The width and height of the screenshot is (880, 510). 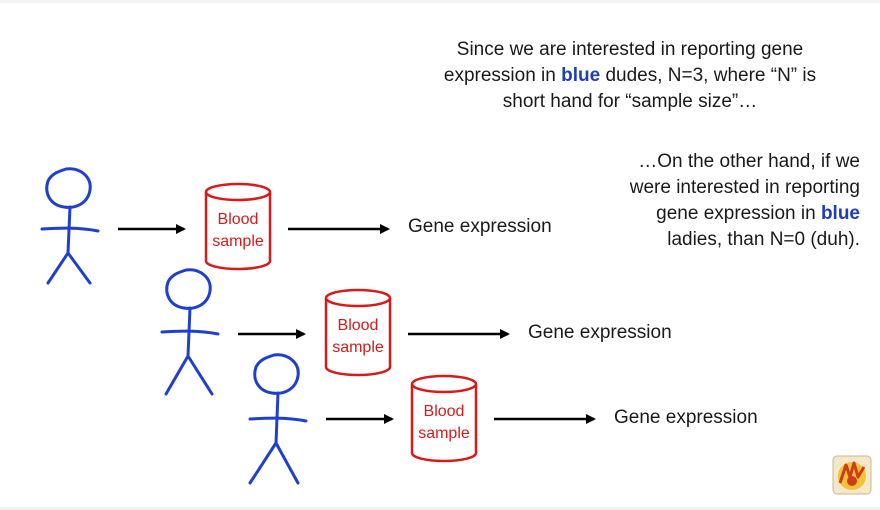 What do you see at coordinates (852, 475) in the screenshot?
I see `statquest-logo-icon` at bounding box center [852, 475].